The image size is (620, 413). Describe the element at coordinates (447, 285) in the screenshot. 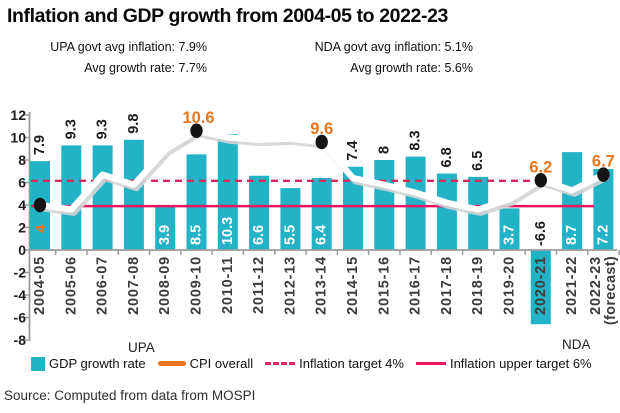

I see `x-label-2017-18: 2017-18` at that location.